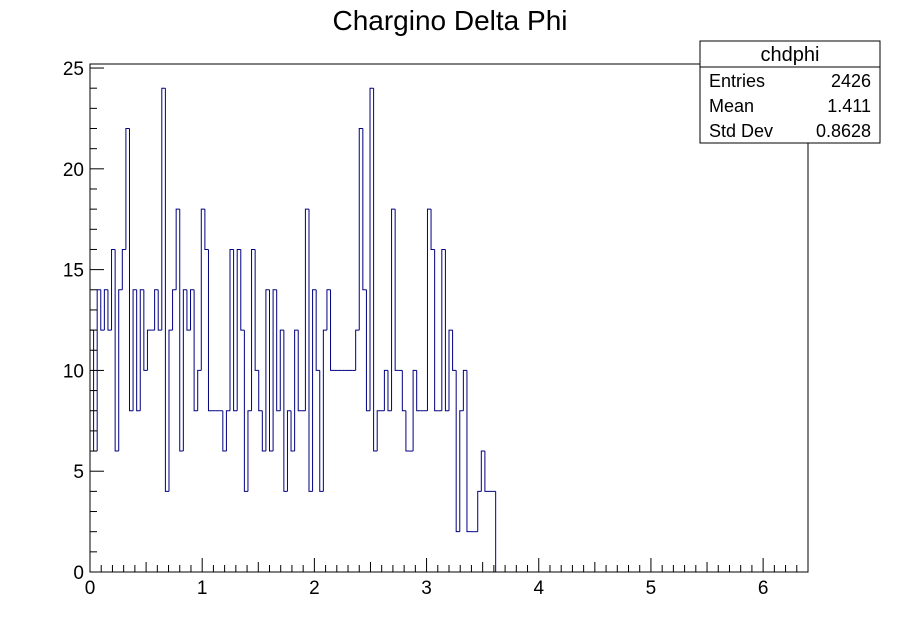 The height and width of the screenshot is (636, 898). I want to click on x-tick-label: 0, so click(90, 588).